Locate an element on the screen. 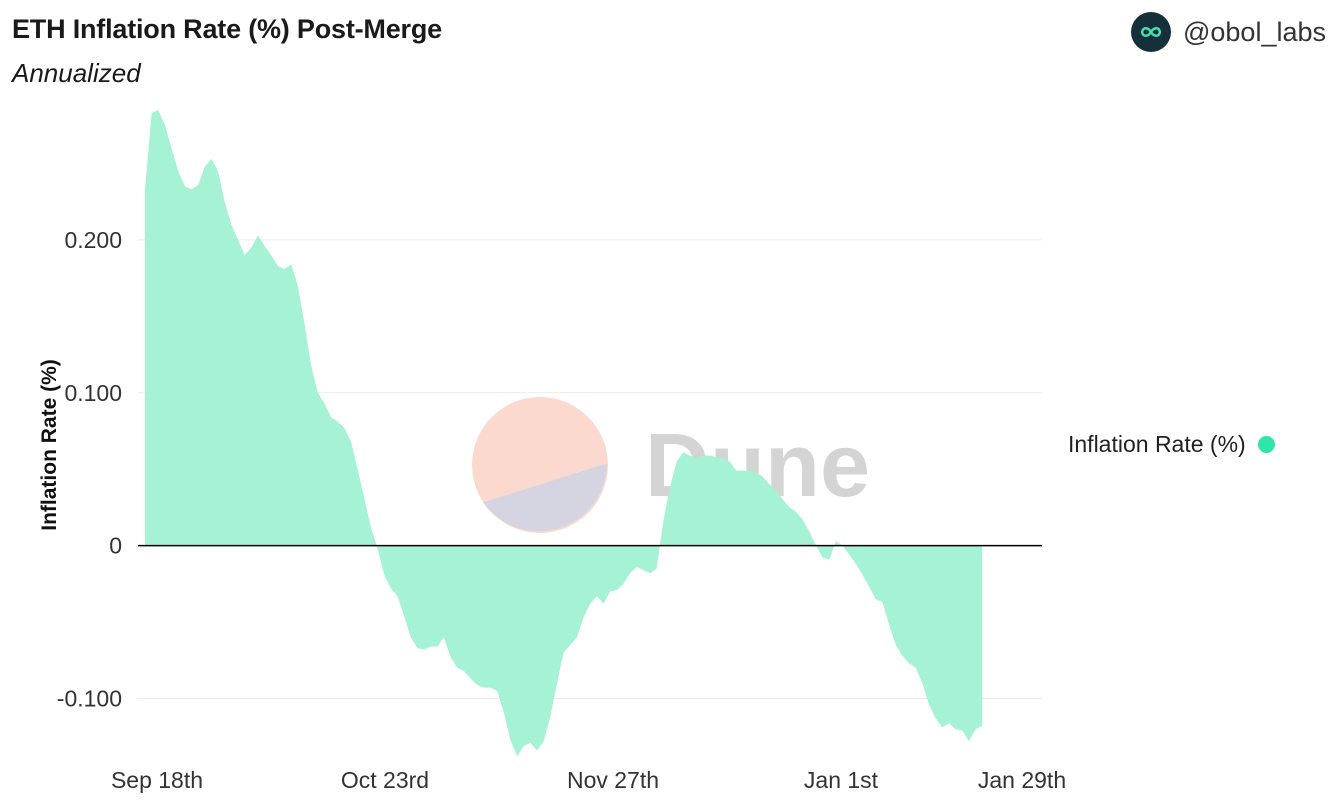 This screenshot has height=800, width=1338. x-tick-label: Jan 1st is located at coordinates (841, 780).